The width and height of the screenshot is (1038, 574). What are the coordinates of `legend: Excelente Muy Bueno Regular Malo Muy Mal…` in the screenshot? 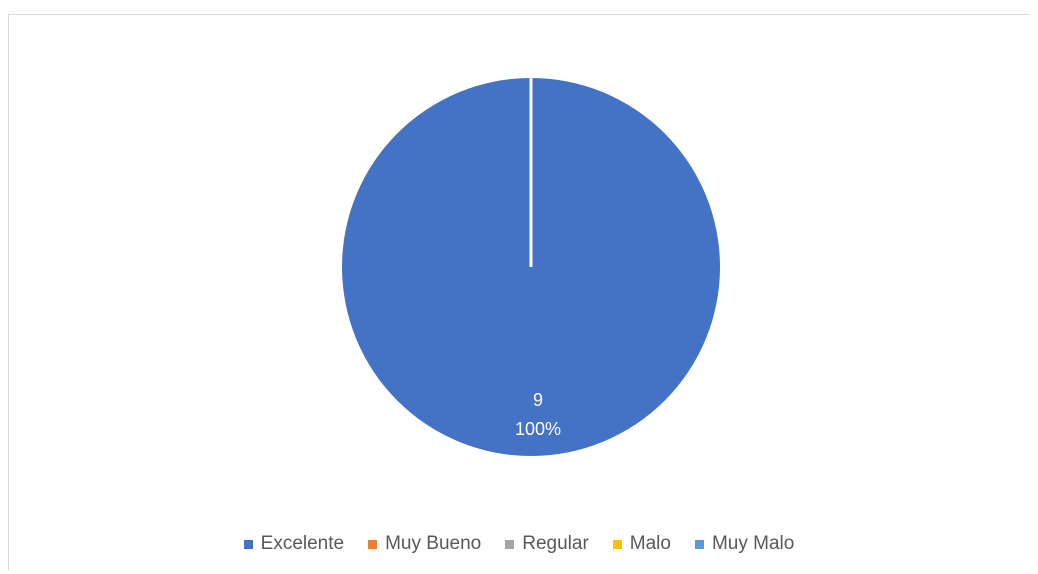 It's located at (519, 544).